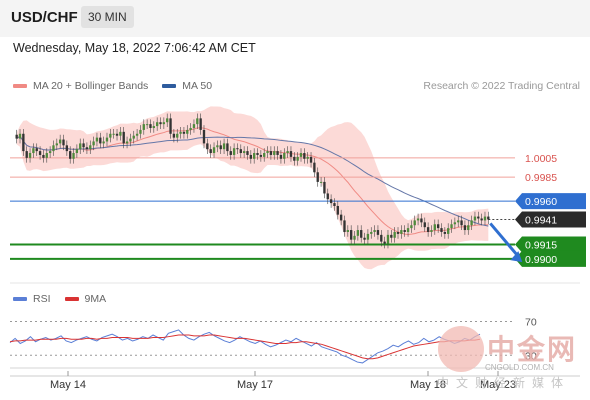  Describe the element at coordinates (245, 346) in the screenshot. I see `rsi-series-RSI` at that location.